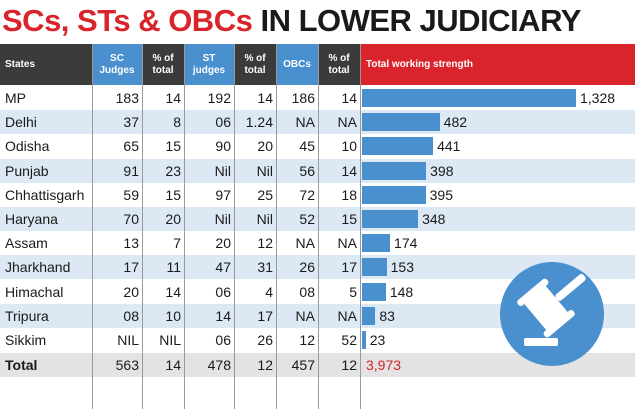  I want to click on cell-sc: 65, so click(131, 146).